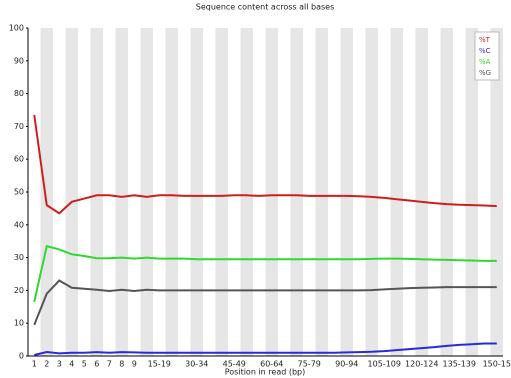 This screenshot has width=511, height=378. I want to click on y-tick-label: 60, so click(19, 159).